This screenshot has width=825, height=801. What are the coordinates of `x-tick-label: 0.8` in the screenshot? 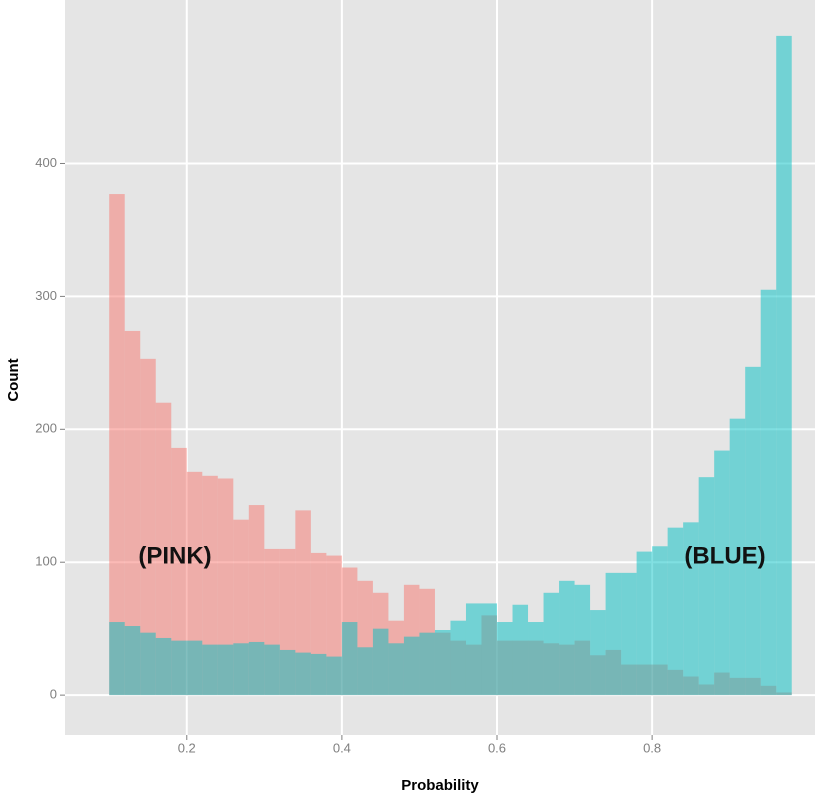 It's located at (652, 747).